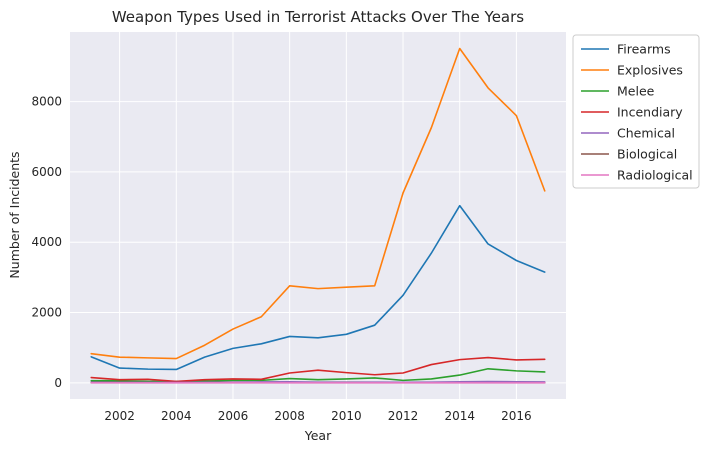 Image resolution: width=709 pixels, height=453 pixels. I want to click on x-tick-label: 2004, so click(176, 416).